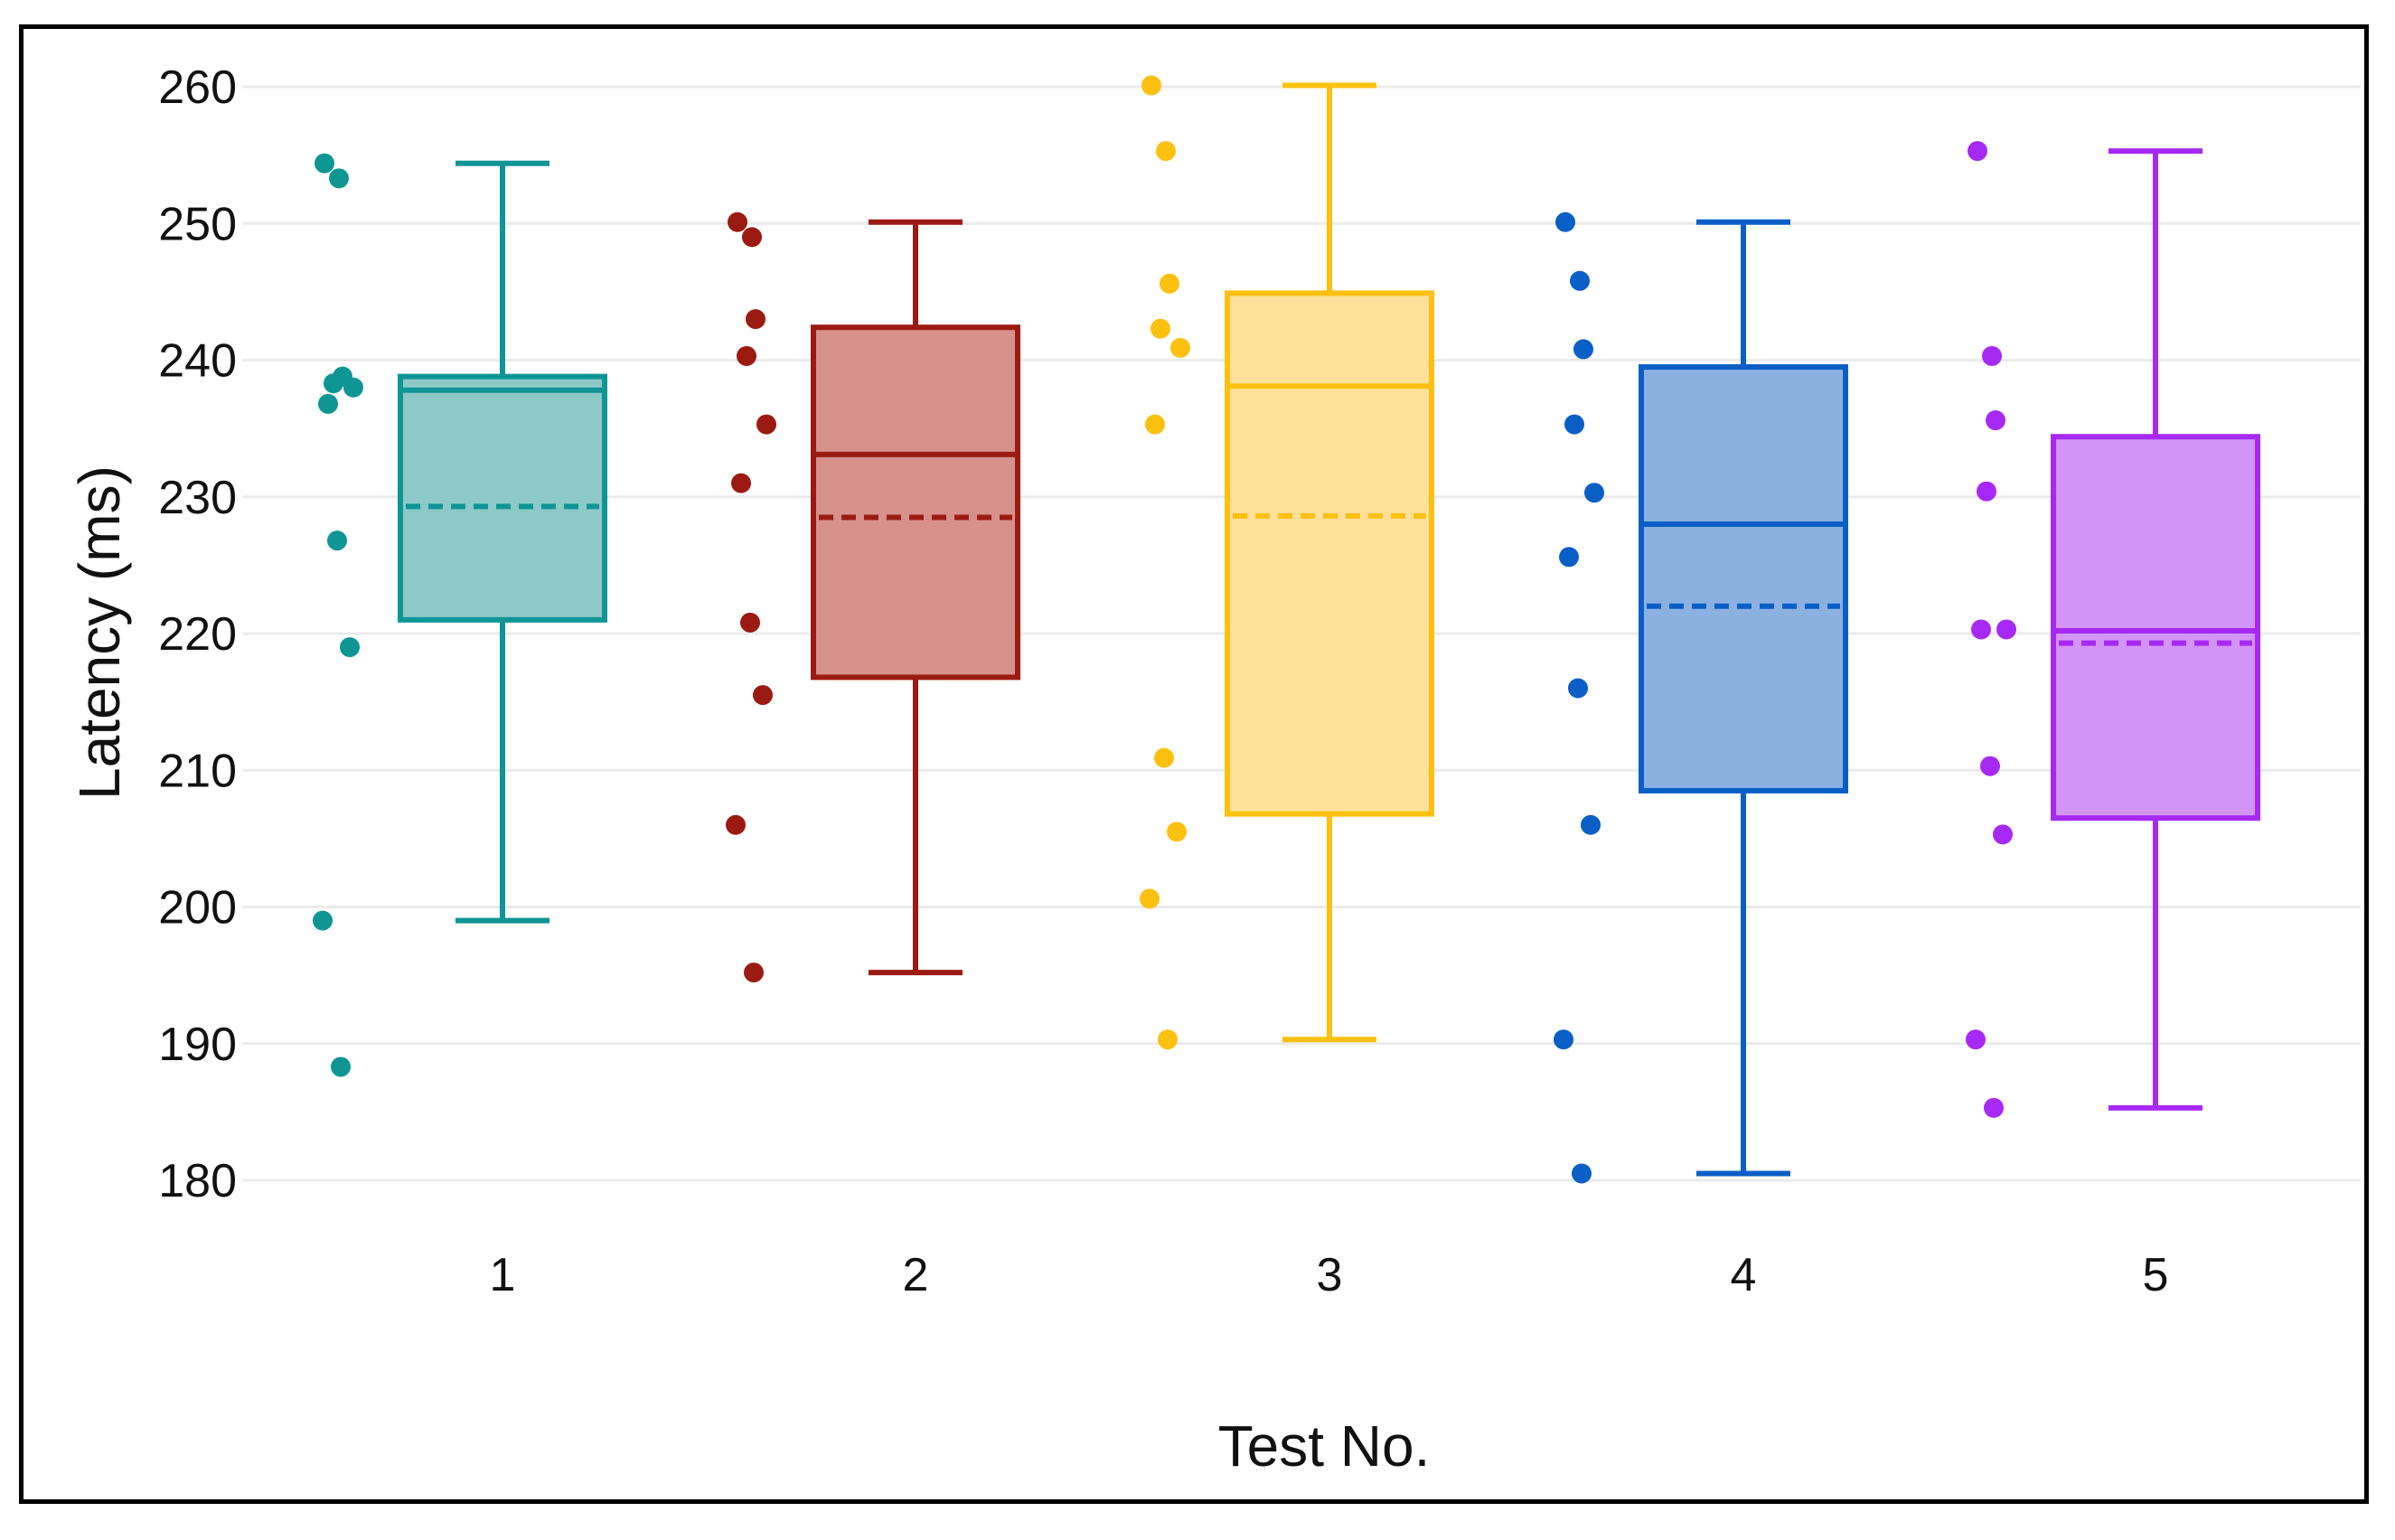  I want to click on y-tick-label-200: 200, so click(198, 908).